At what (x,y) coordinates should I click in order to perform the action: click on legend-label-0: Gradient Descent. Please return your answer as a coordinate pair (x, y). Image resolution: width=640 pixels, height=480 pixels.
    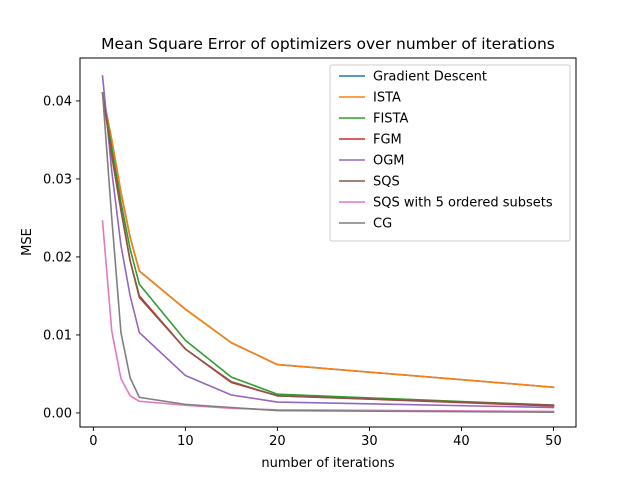
    Looking at the image, I should click on (430, 77).